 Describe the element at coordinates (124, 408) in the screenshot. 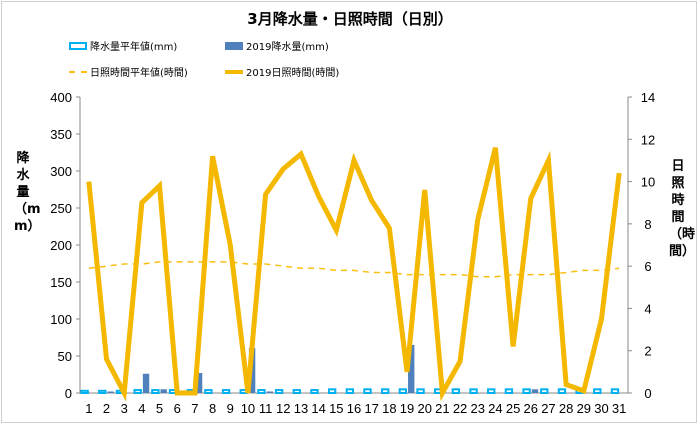

I see `x-tick-label: 3` at that location.